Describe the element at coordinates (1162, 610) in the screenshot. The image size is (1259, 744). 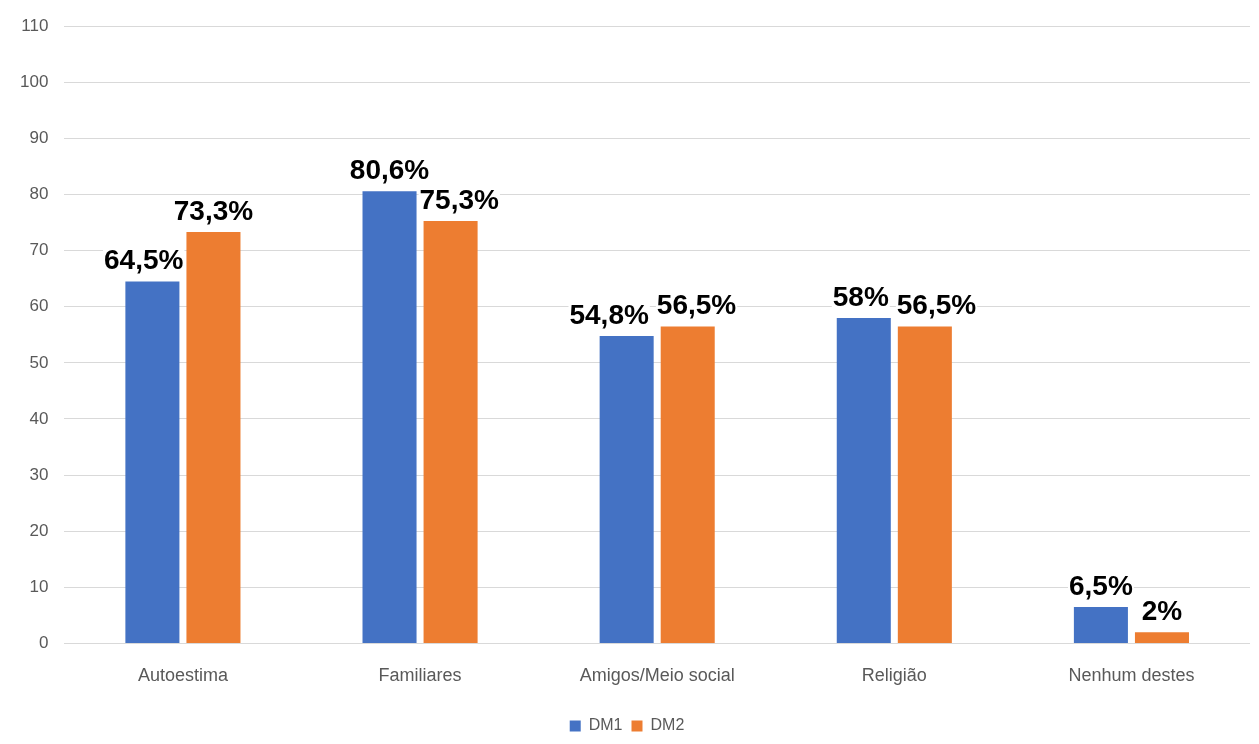
I see `data-label: 2%` at that location.